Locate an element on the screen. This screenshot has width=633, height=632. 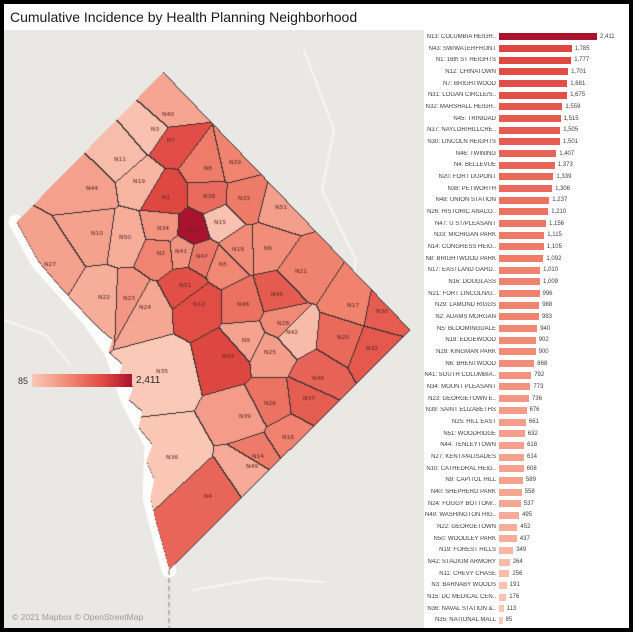
bar-value-label: 191 is located at coordinates (514, 585).